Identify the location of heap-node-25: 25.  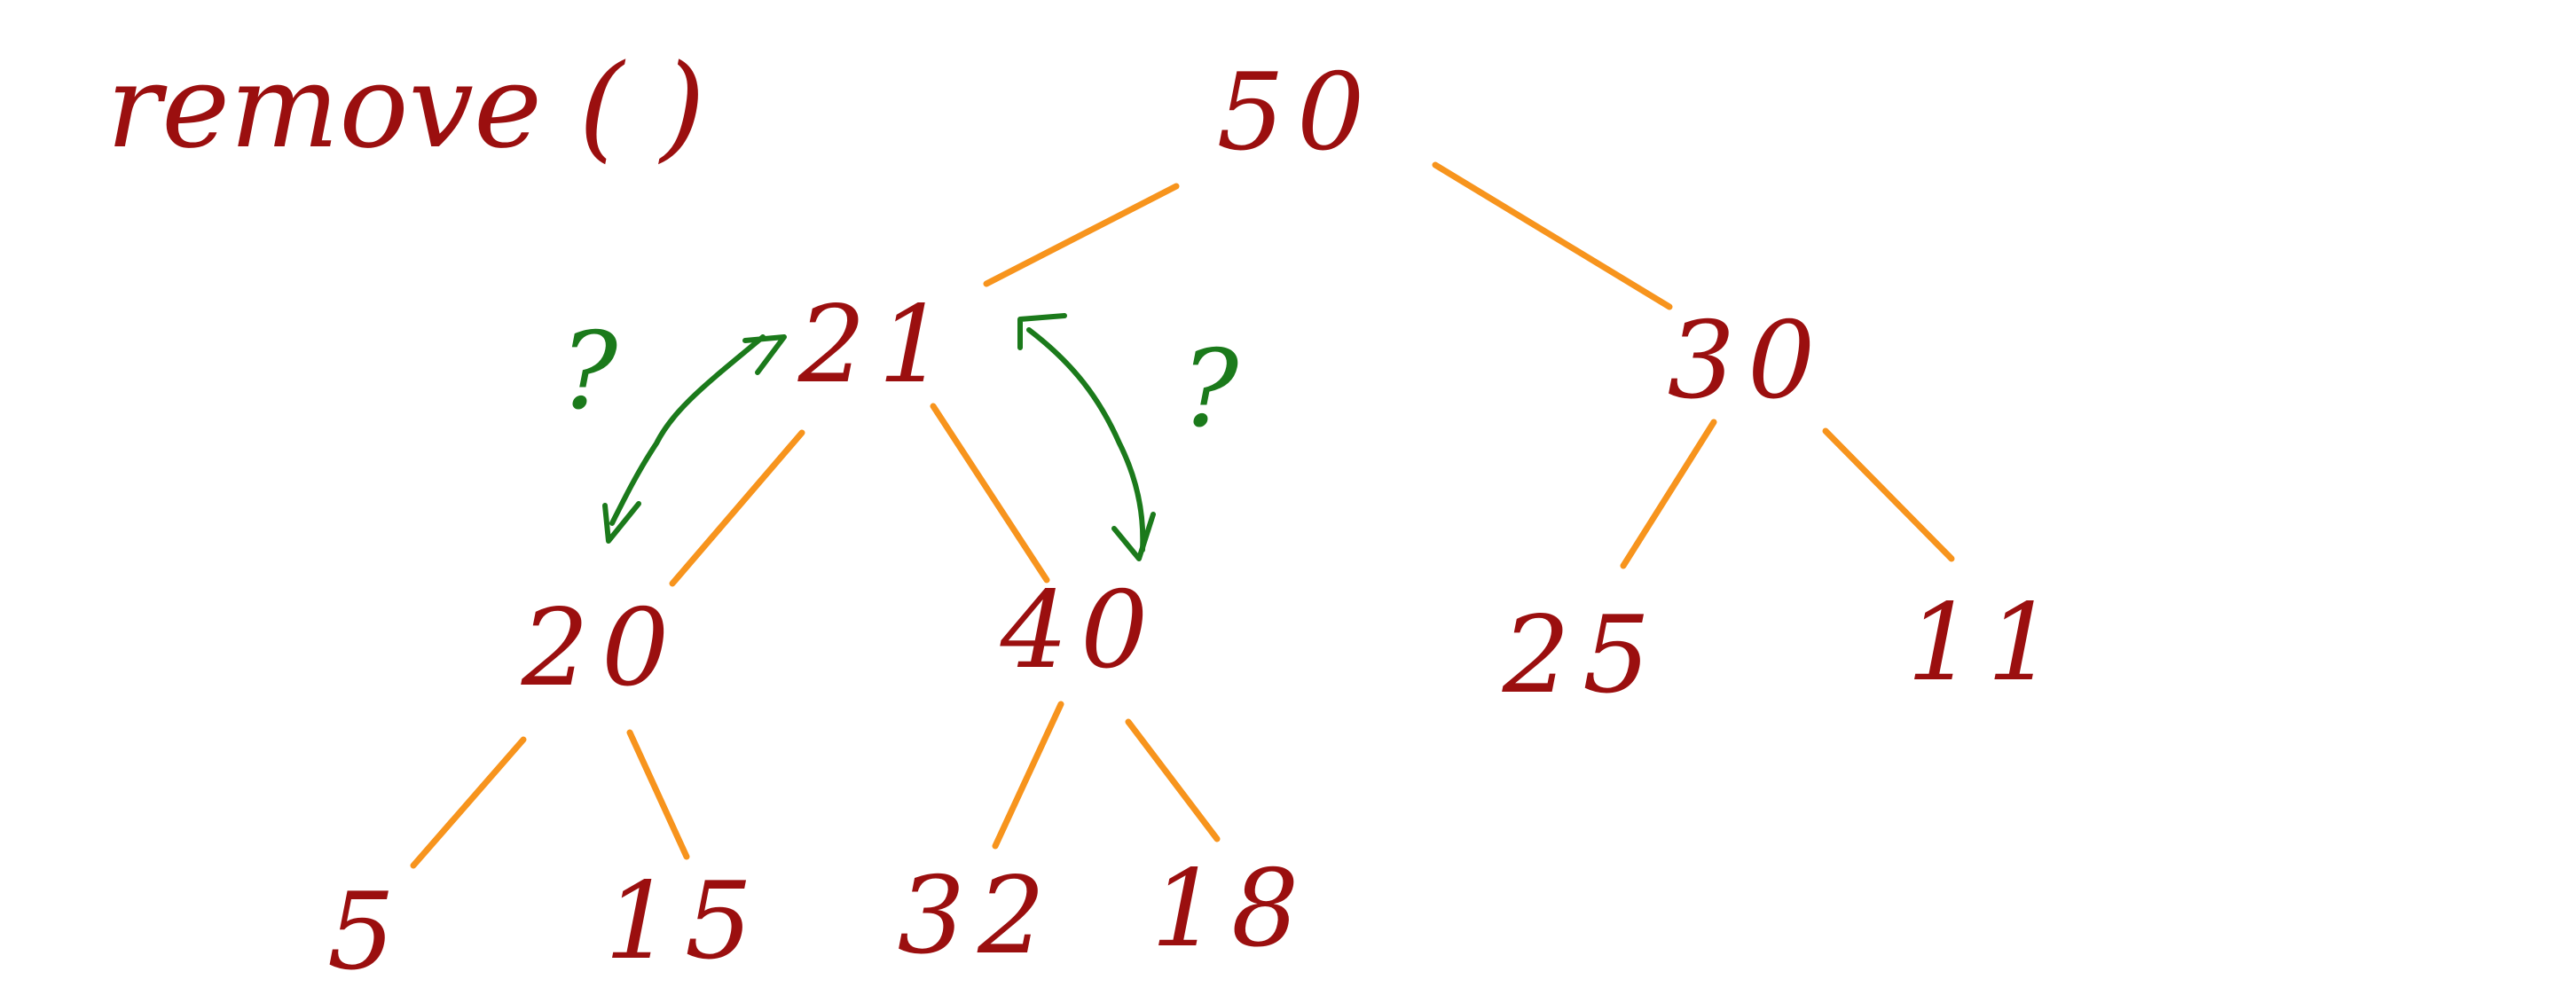
(1582, 655).